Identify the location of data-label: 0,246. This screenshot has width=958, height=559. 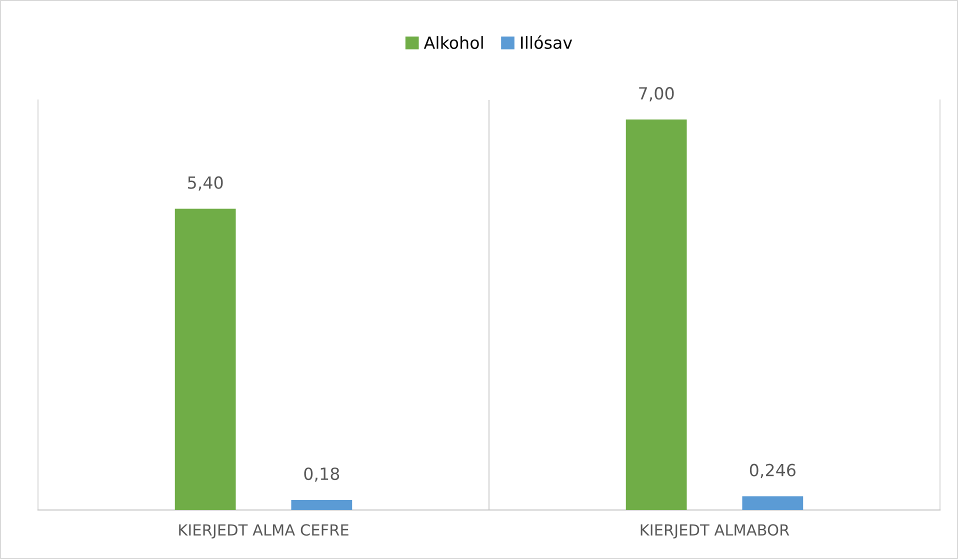
(773, 471).